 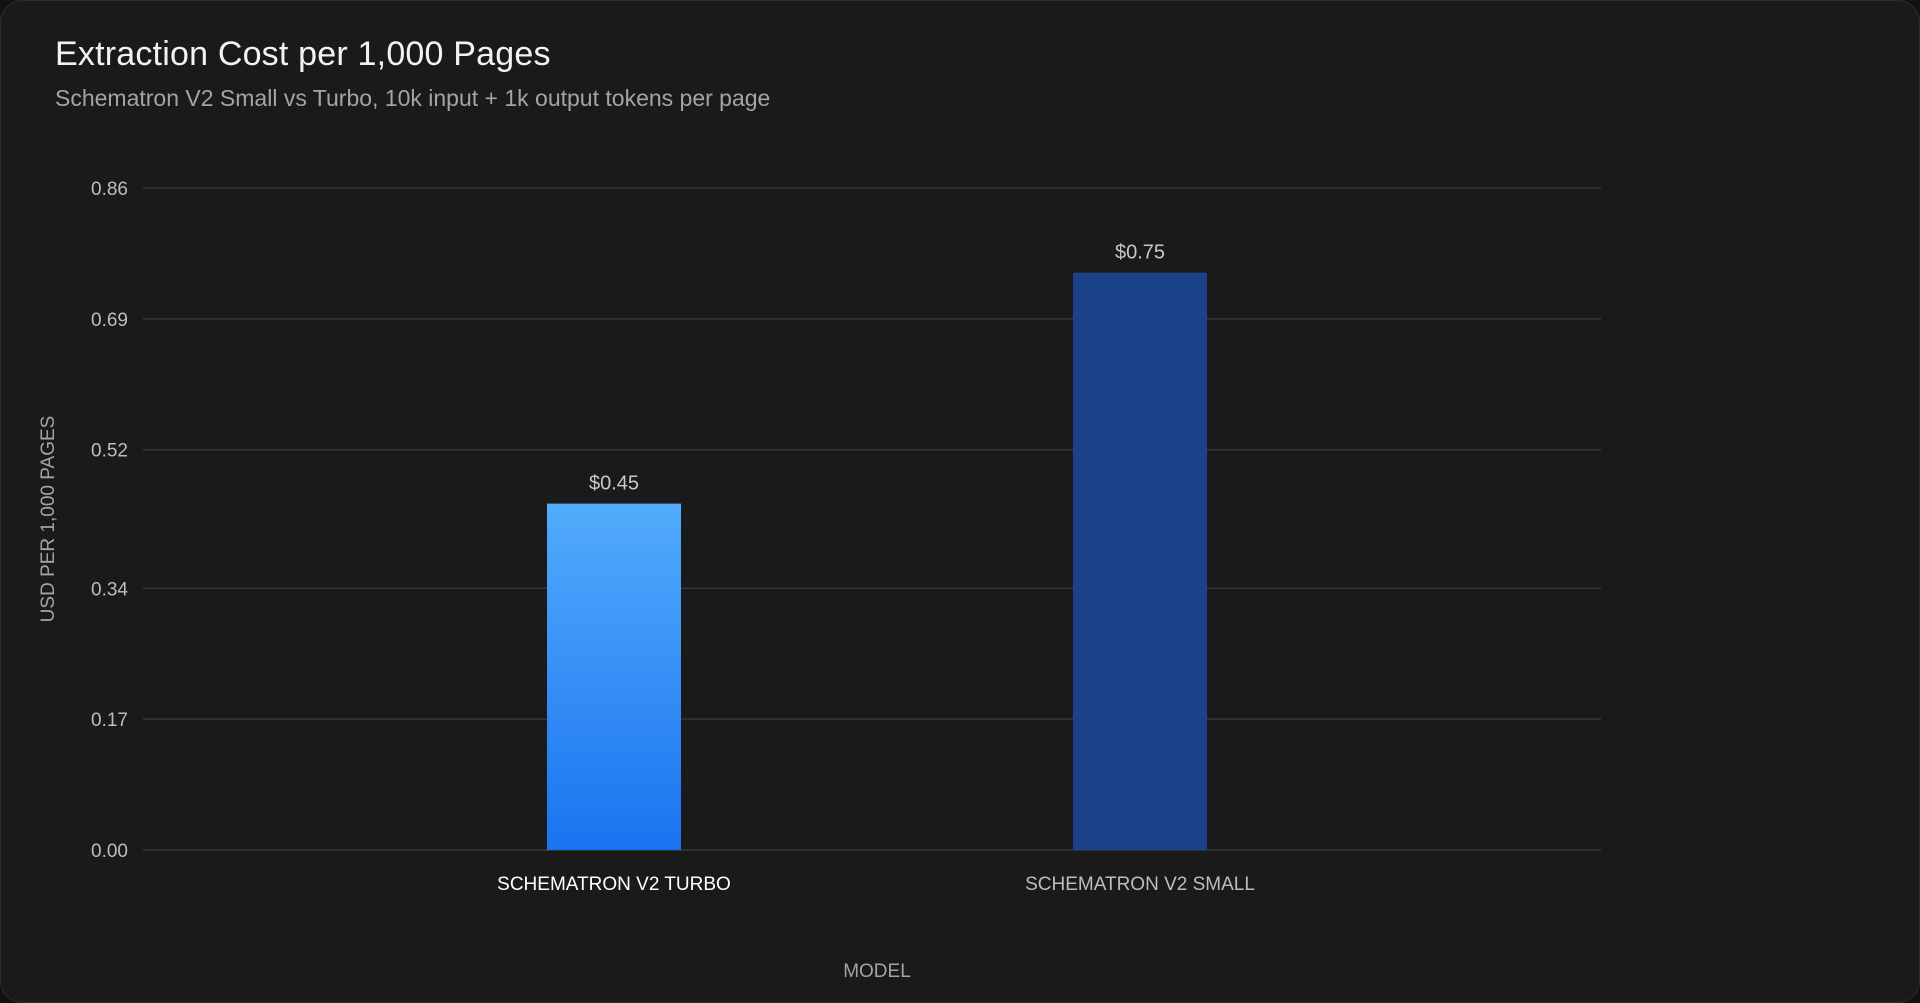 I want to click on y-tick-label: 0.17, so click(x=109, y=720).